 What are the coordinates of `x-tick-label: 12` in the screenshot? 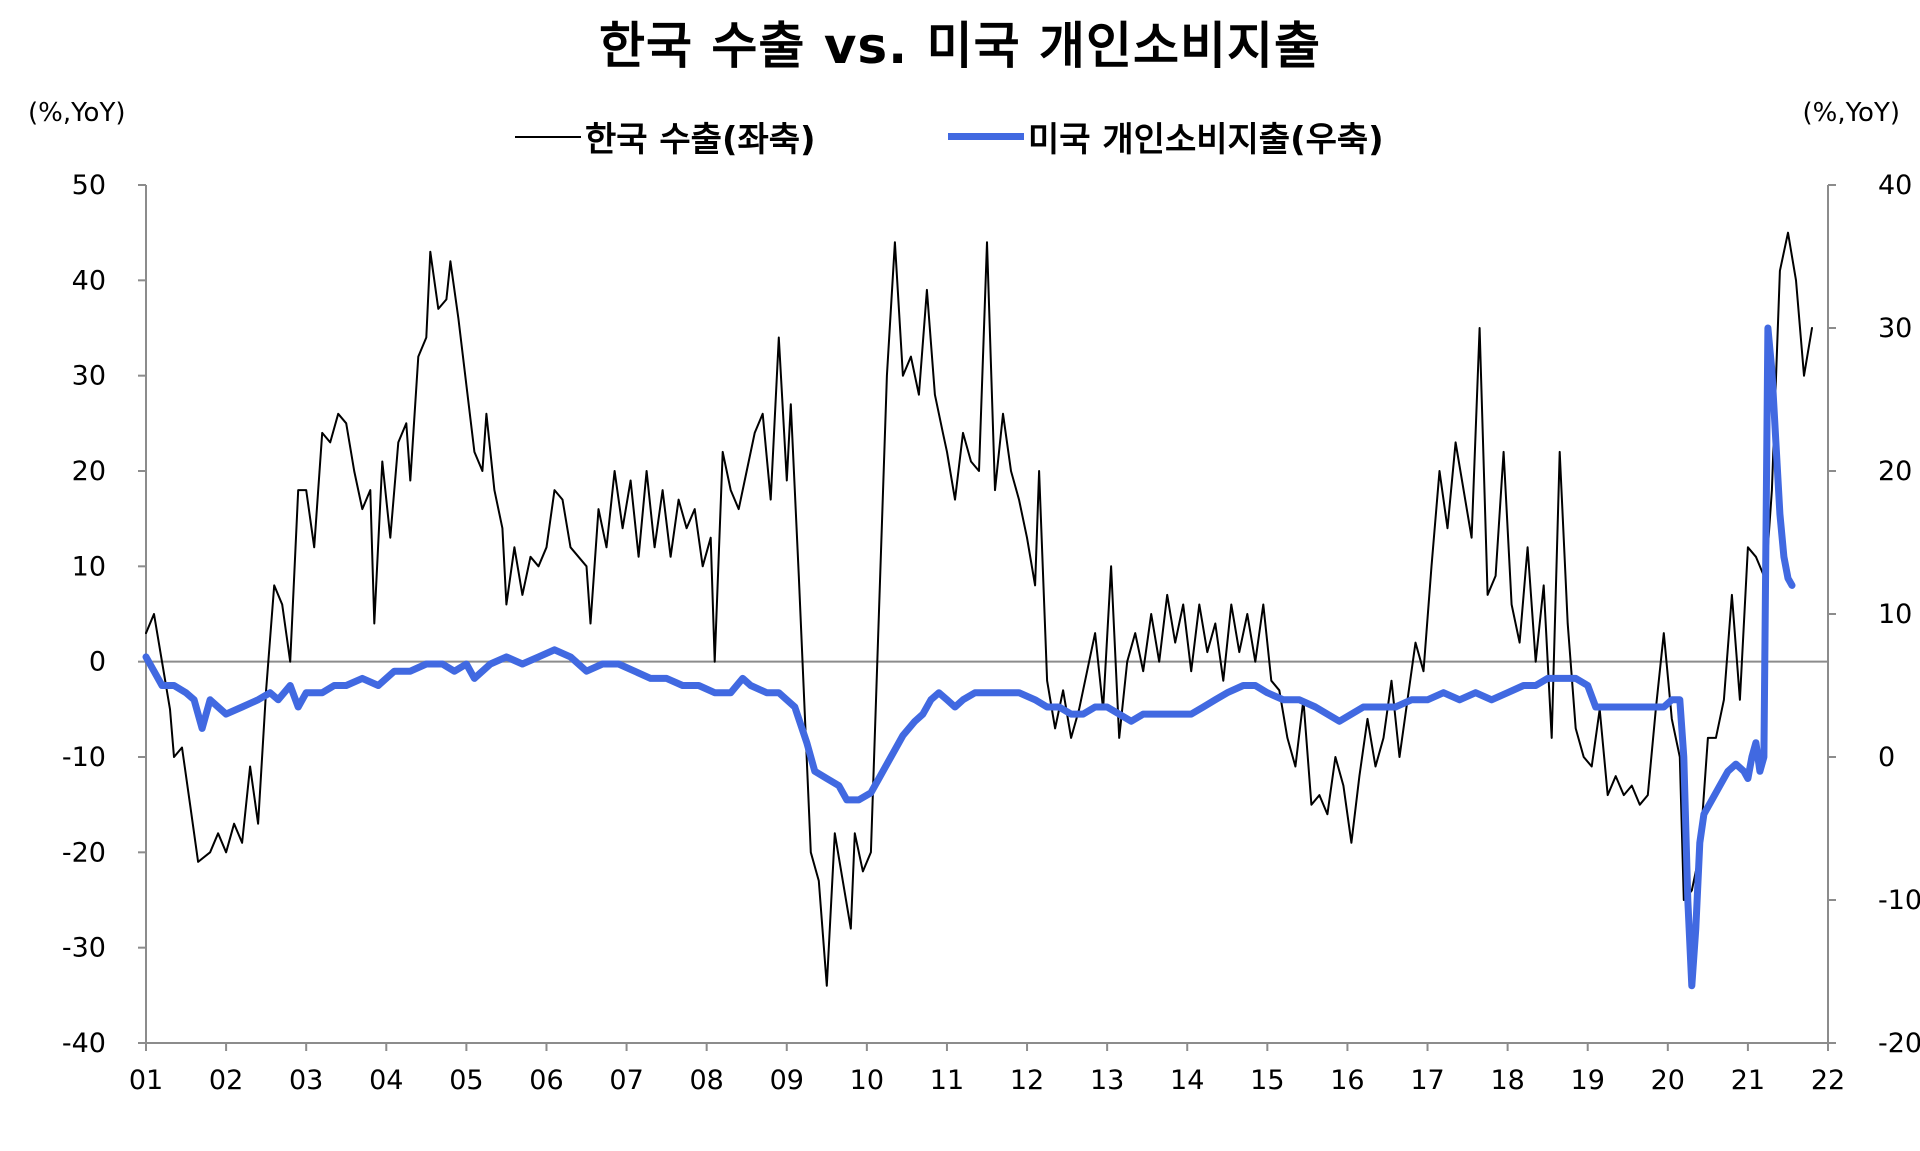 It's located at (1027, 1080).